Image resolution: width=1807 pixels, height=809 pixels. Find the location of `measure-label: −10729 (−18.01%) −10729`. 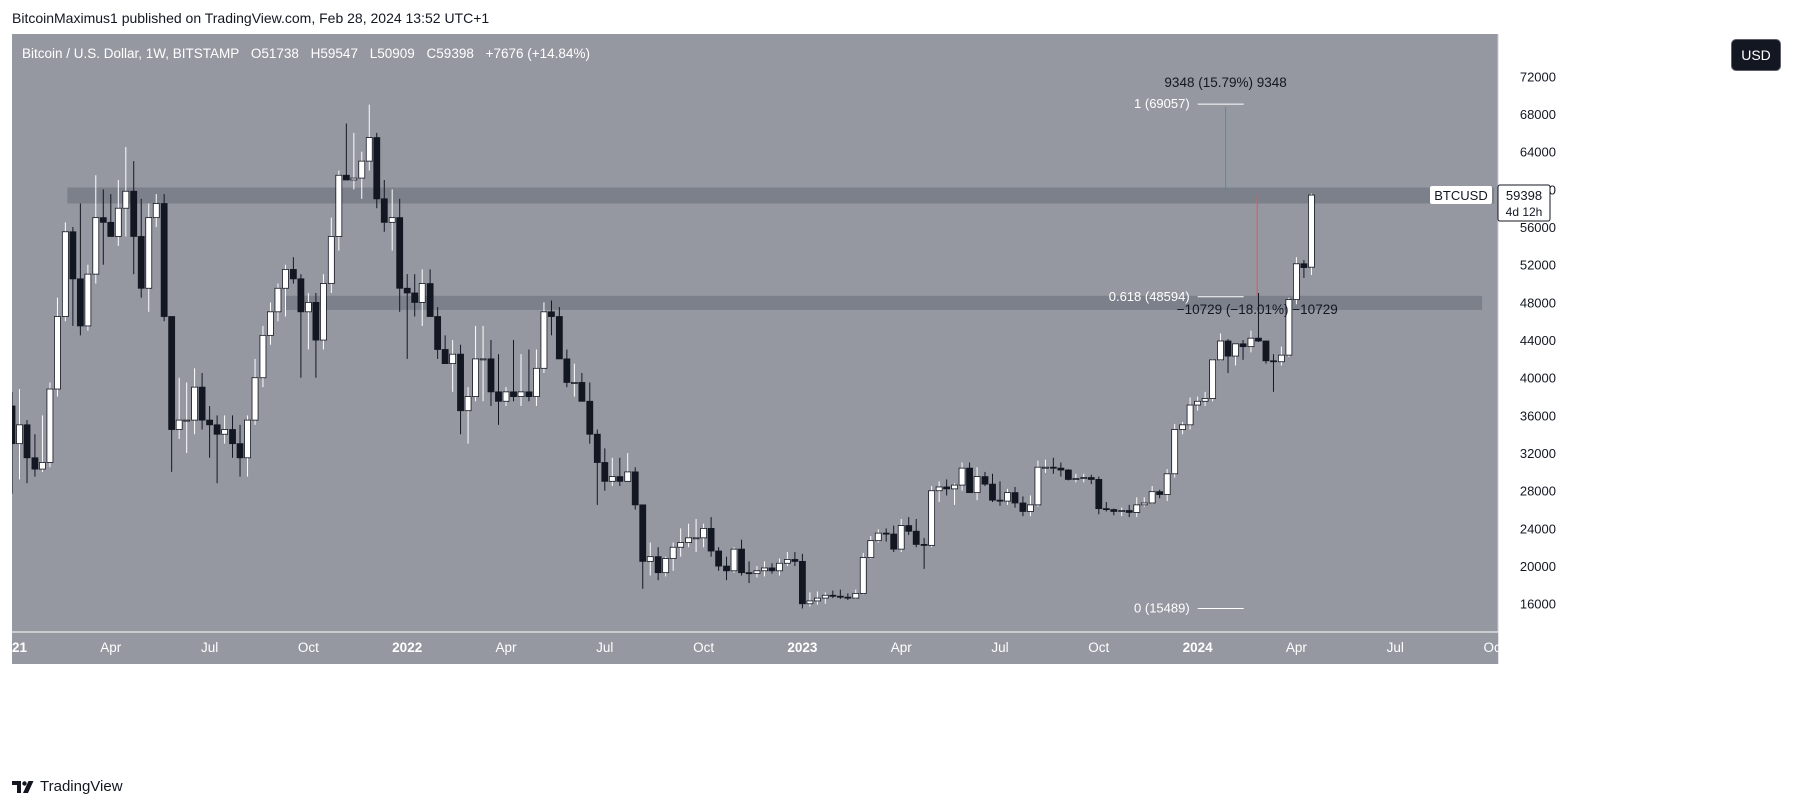

measure-label: −10729 (−18.01%) −10729 is located at coordinates (1257, 309).